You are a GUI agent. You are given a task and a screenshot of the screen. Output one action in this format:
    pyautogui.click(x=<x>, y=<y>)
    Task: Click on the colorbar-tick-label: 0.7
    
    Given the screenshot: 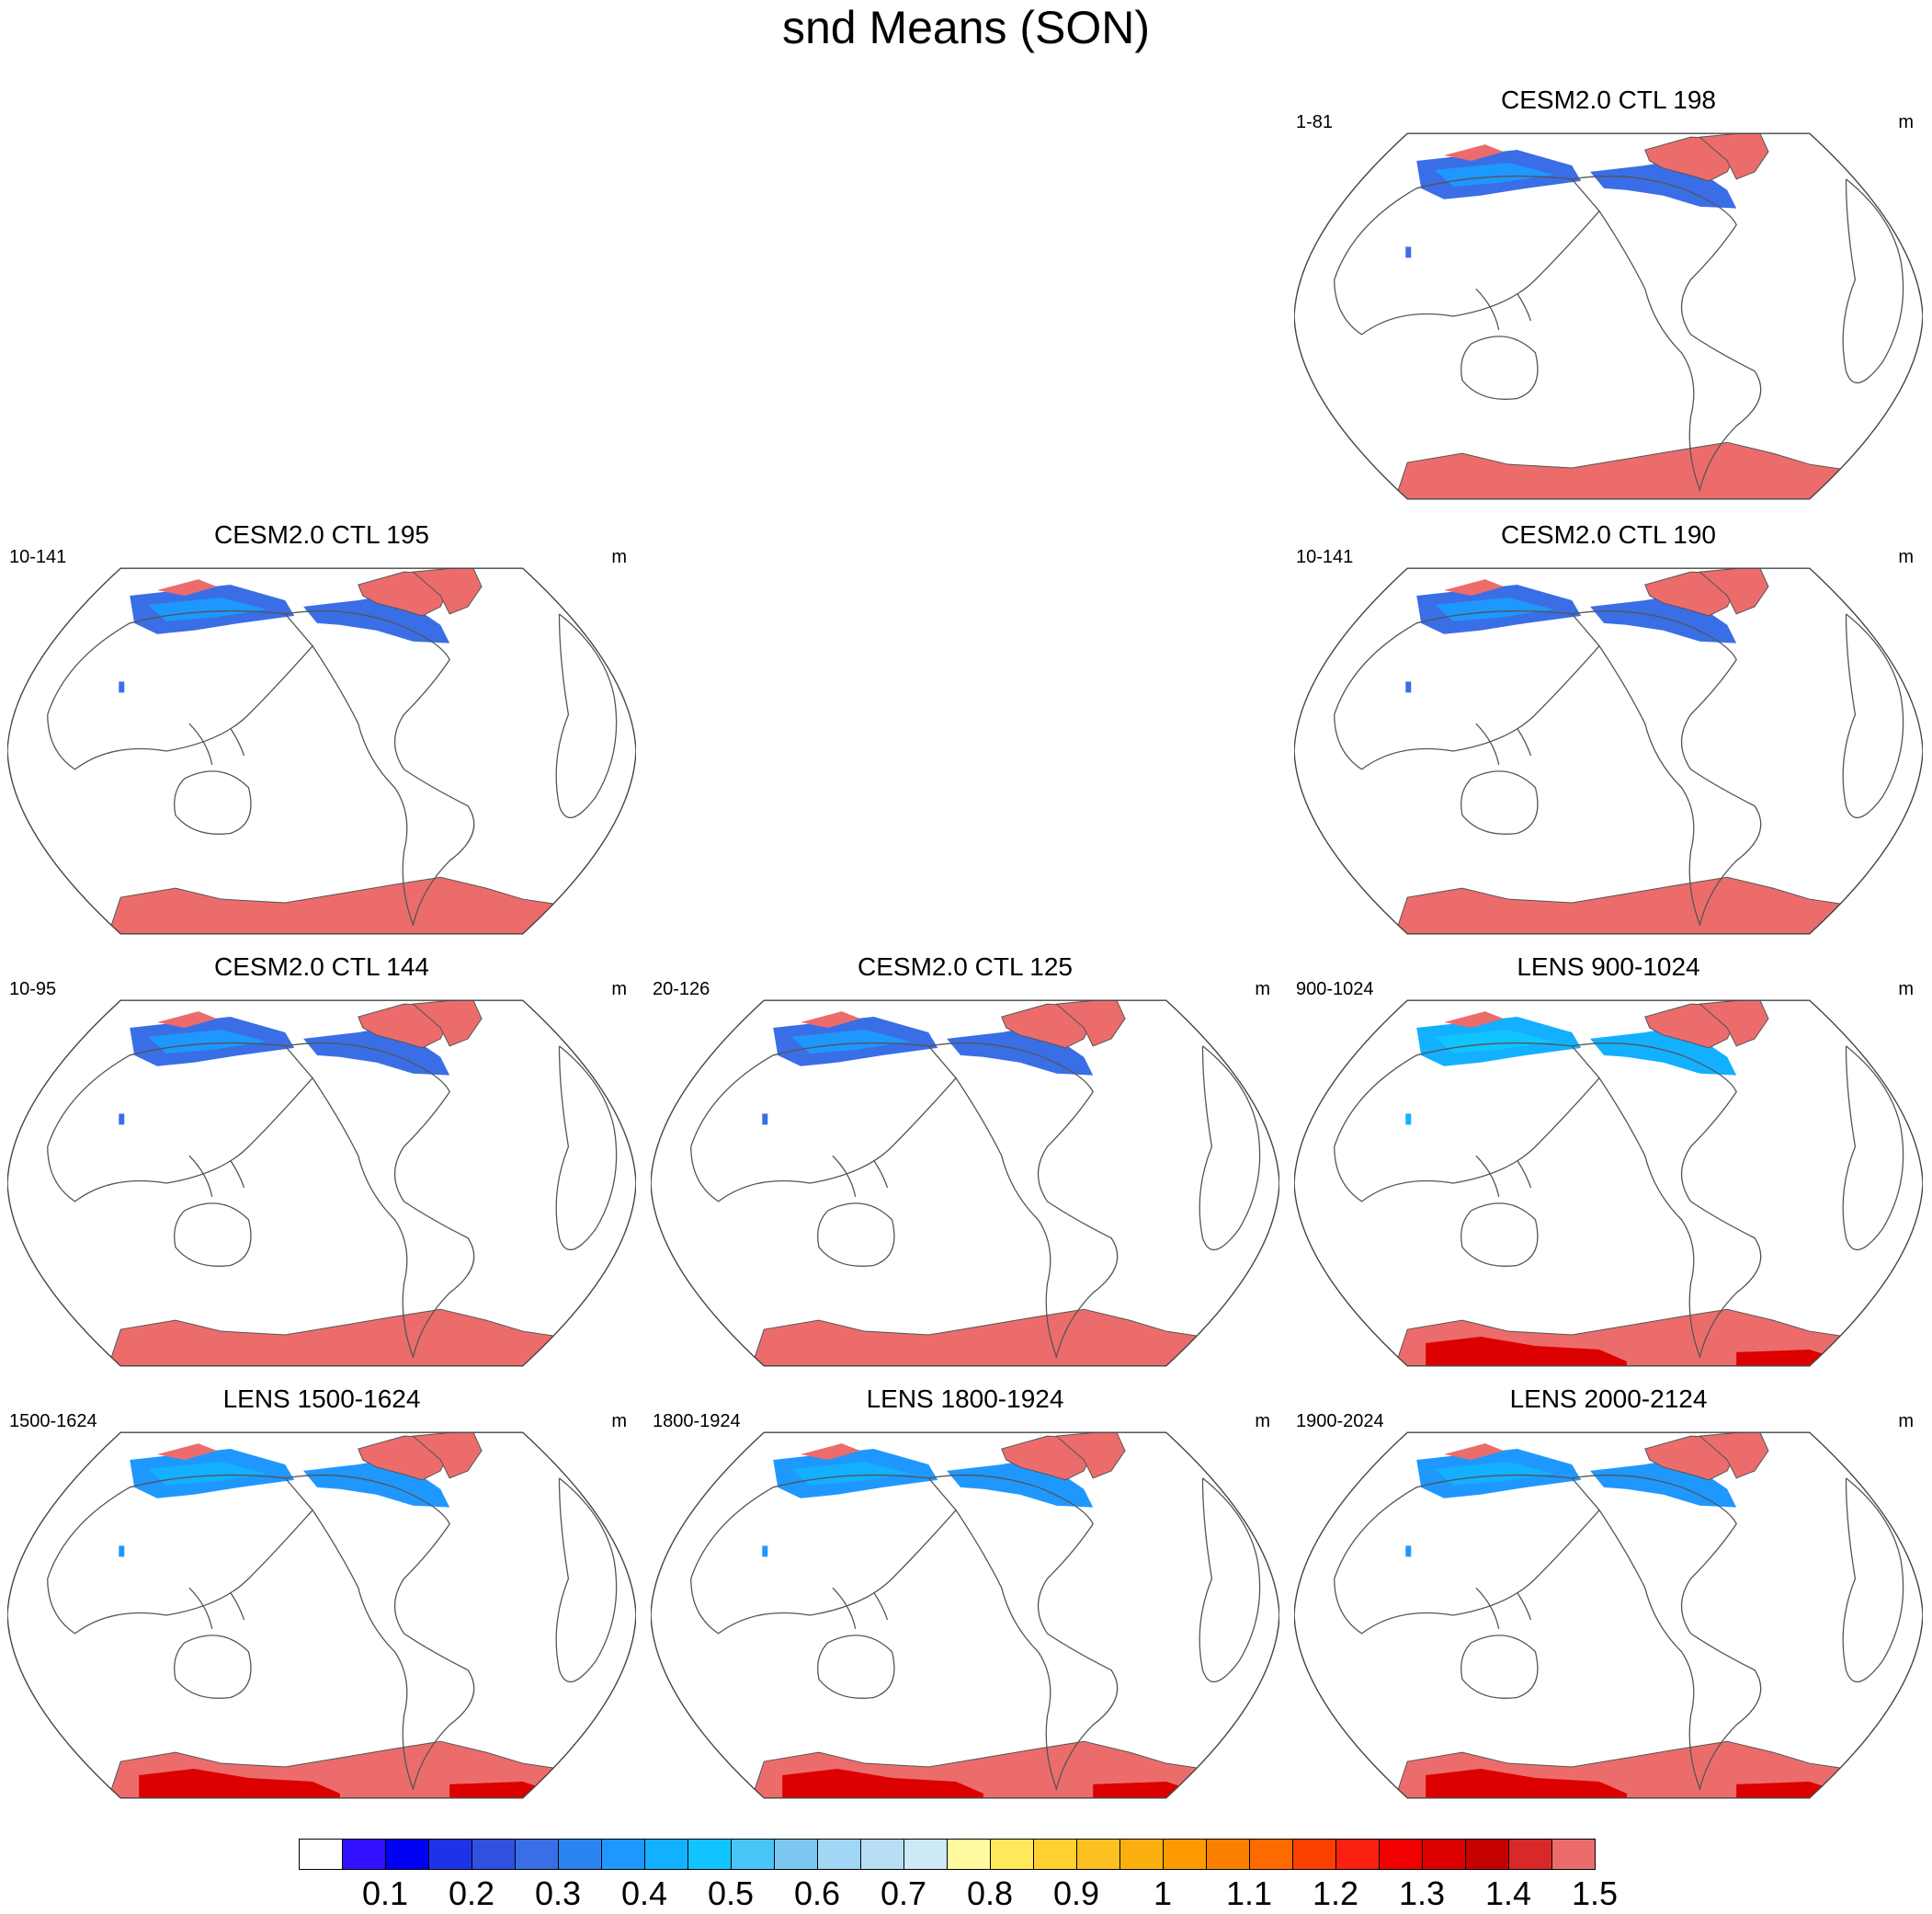 What is the action you would take?
    pyautogui.click(x=904, y=1893)
    